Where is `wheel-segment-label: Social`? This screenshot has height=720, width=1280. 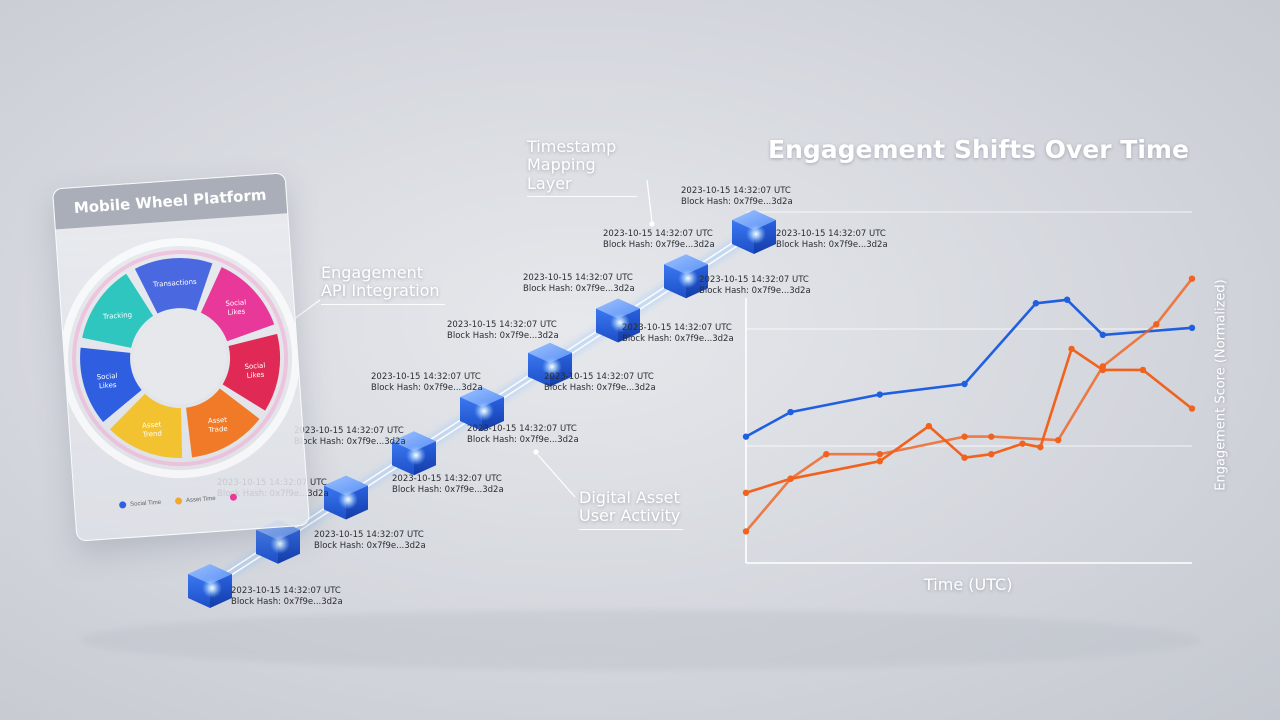 wheel-segment-label: Social is located at coordinates (254, 366).